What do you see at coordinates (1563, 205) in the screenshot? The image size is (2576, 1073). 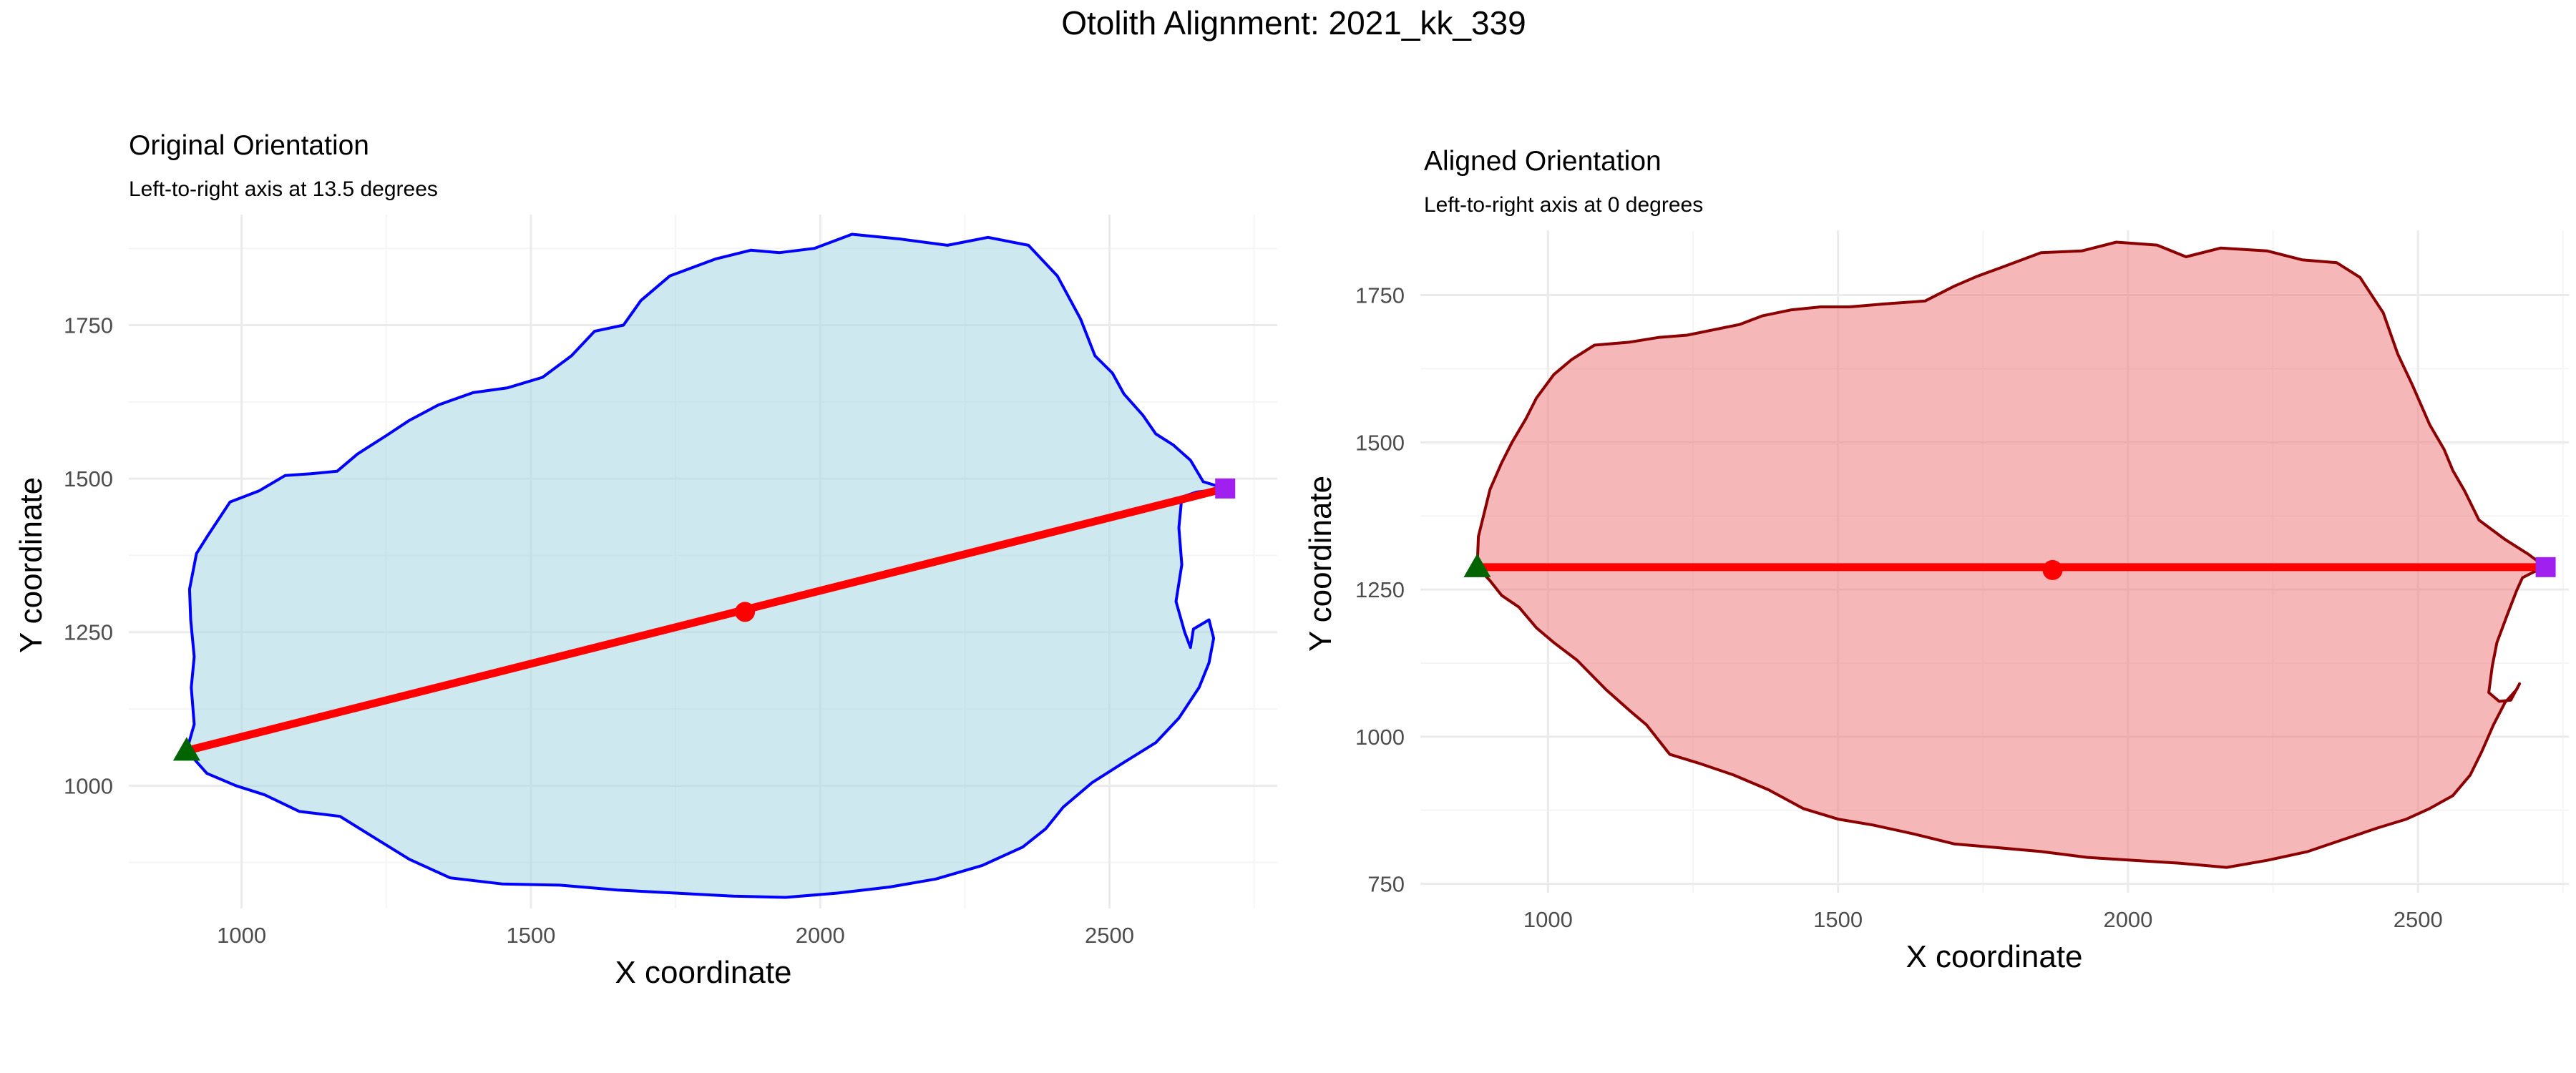 I see `panel-subtitle: Left-to-right axis at 0 degrees` at bounding box center [1563, 205].